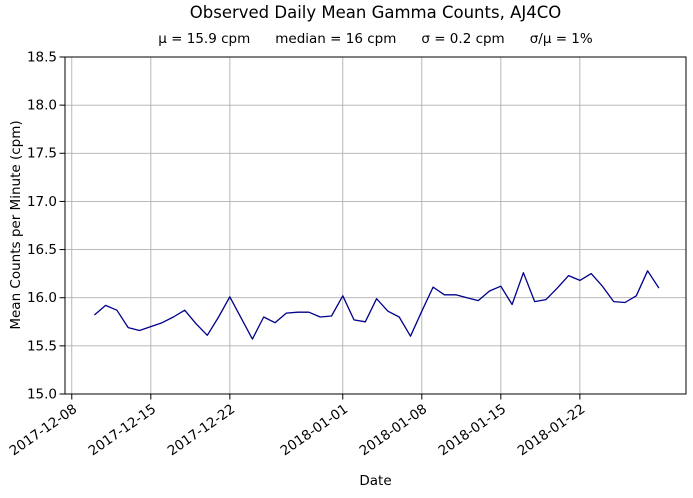 This screenshot has height=498, width=693. I want to click on y-tick-label: 15.0, so click(42, 394).